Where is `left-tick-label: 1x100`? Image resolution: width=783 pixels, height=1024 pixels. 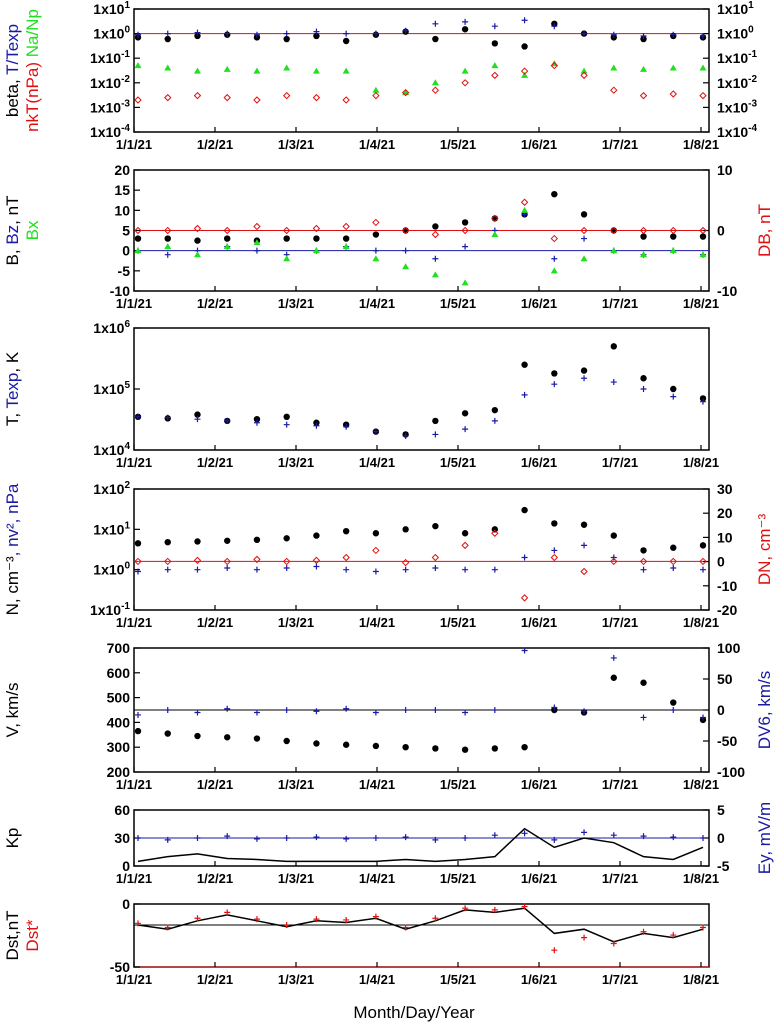 left-tick-label: 1x100 is located at coordinates (111, 33).